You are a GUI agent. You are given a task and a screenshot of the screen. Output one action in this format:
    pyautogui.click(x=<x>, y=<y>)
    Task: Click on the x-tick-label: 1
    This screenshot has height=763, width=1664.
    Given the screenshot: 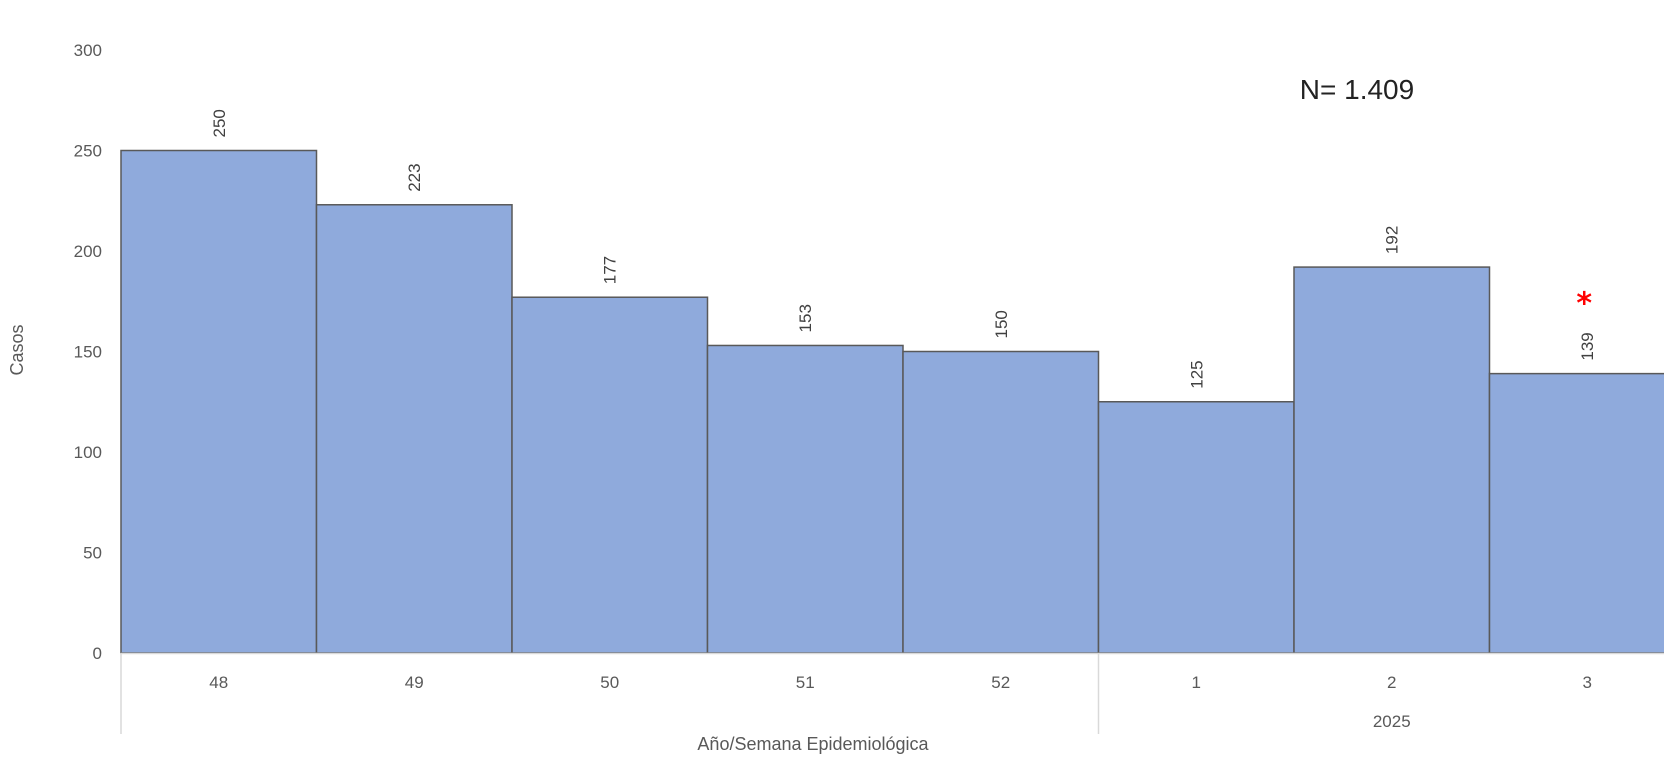 What is the action you would take?
    pyautogui.click(x=1196, y=682)
    